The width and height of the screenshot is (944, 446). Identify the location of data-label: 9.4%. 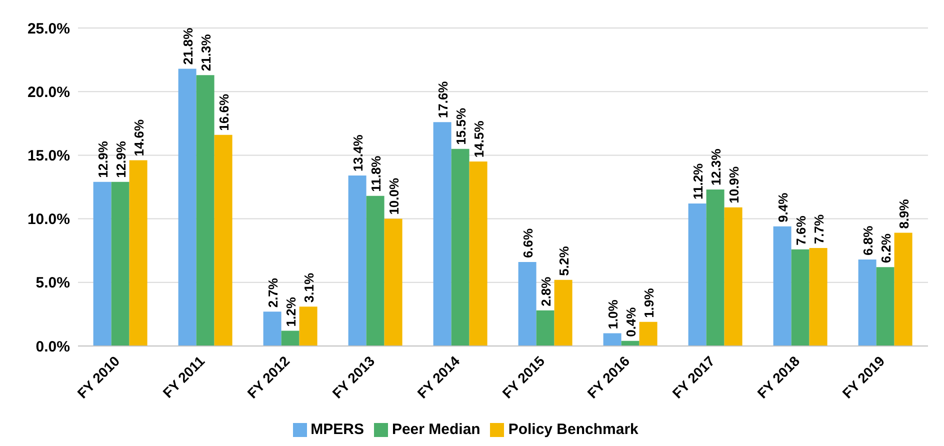
(782, 207).